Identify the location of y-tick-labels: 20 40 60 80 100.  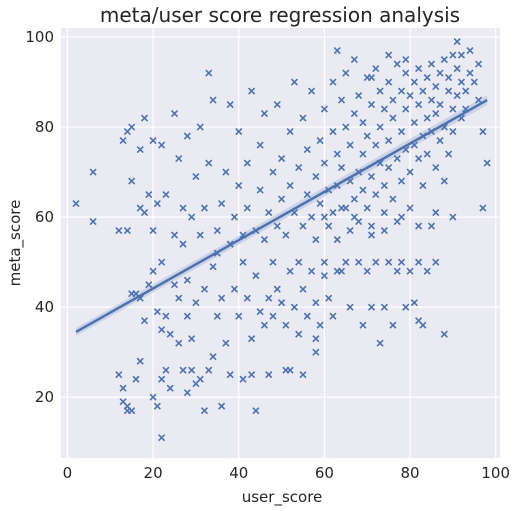
(39, 217).